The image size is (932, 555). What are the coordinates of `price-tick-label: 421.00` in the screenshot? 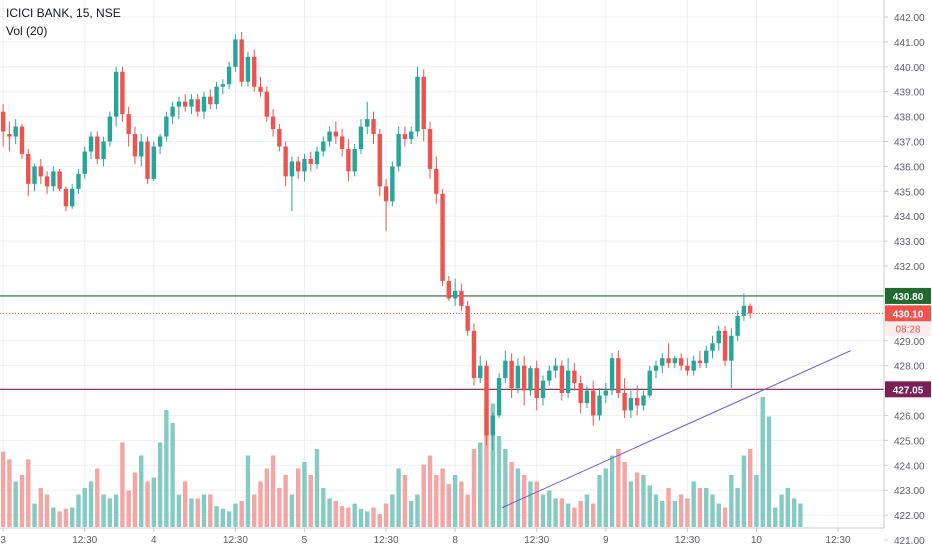 It's located at (909, 541).